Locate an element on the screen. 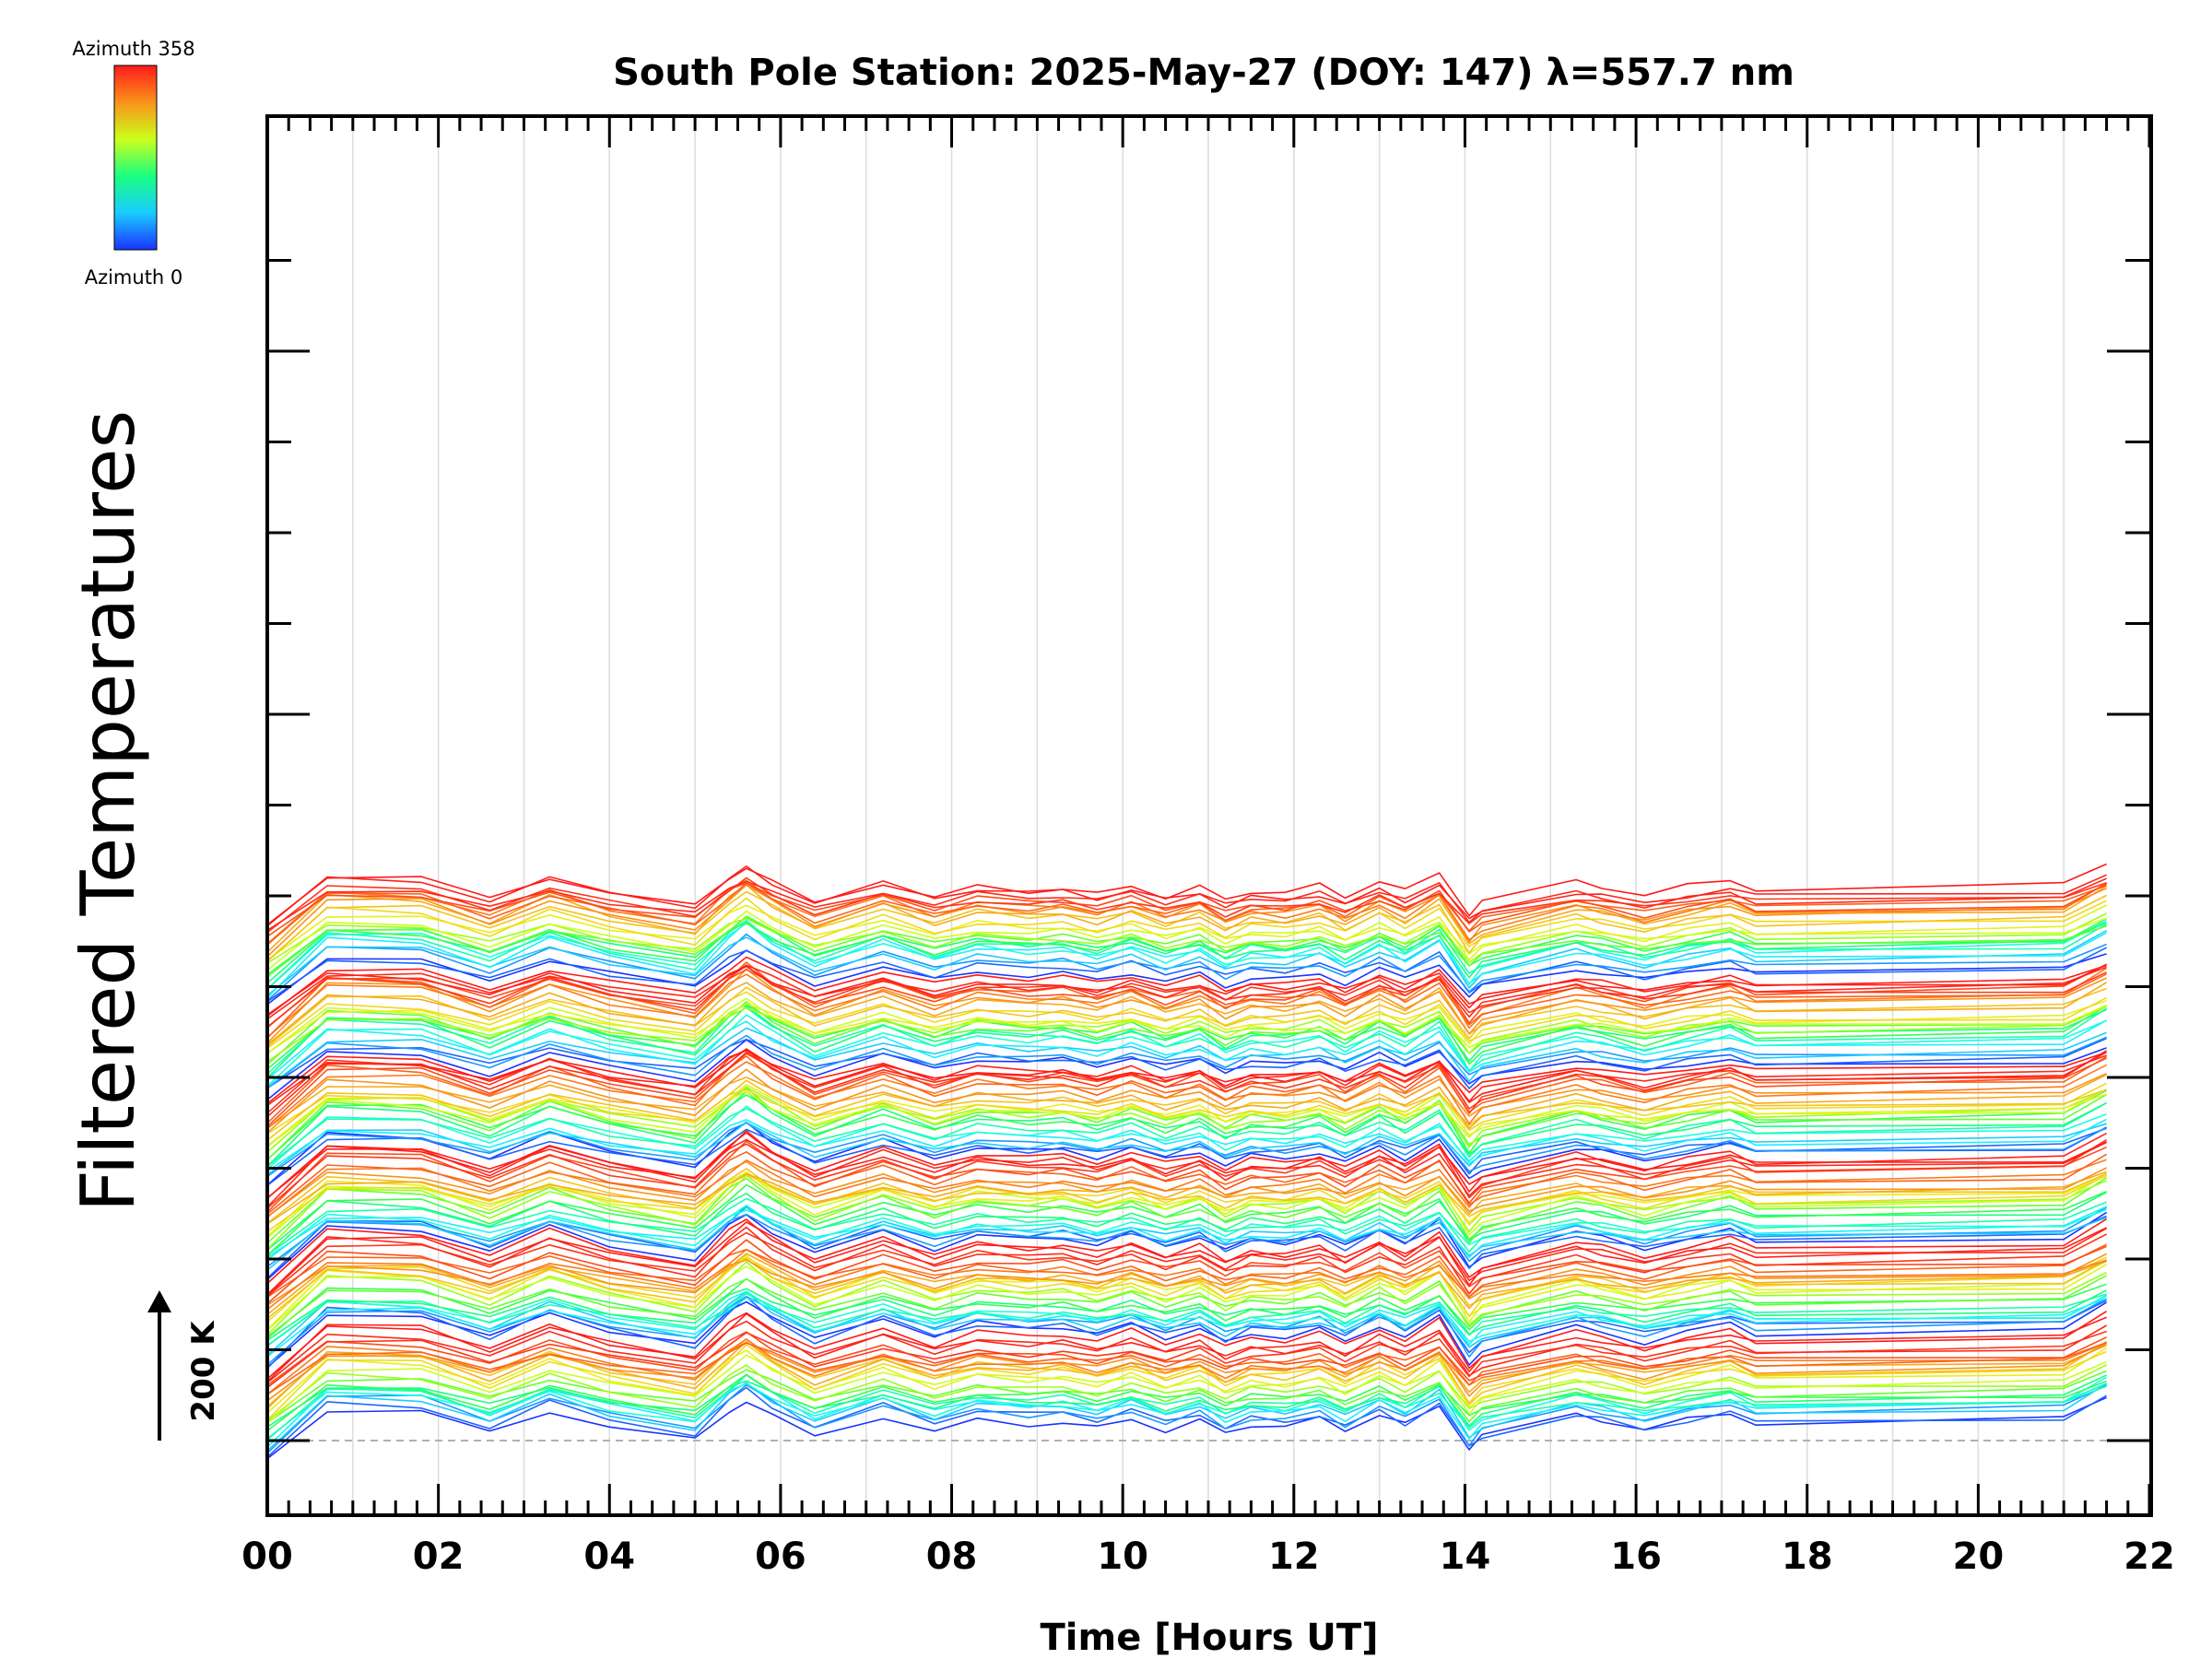 The height and width of the screenshot is (1659, 2212). series-line-g0-az22 is located at coordinates (1186, 1347).